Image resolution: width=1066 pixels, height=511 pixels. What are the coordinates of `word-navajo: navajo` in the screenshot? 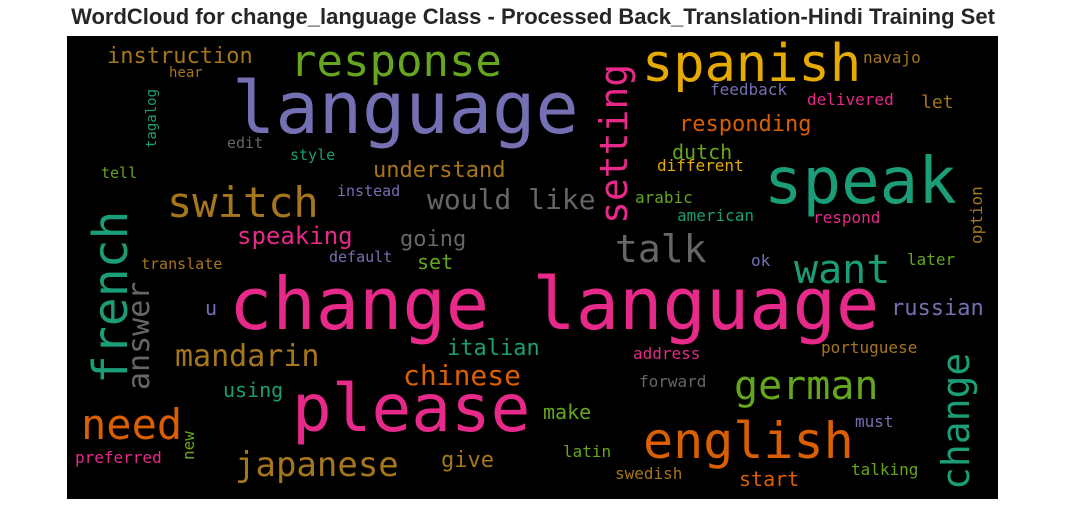 It's located at (892, 57).